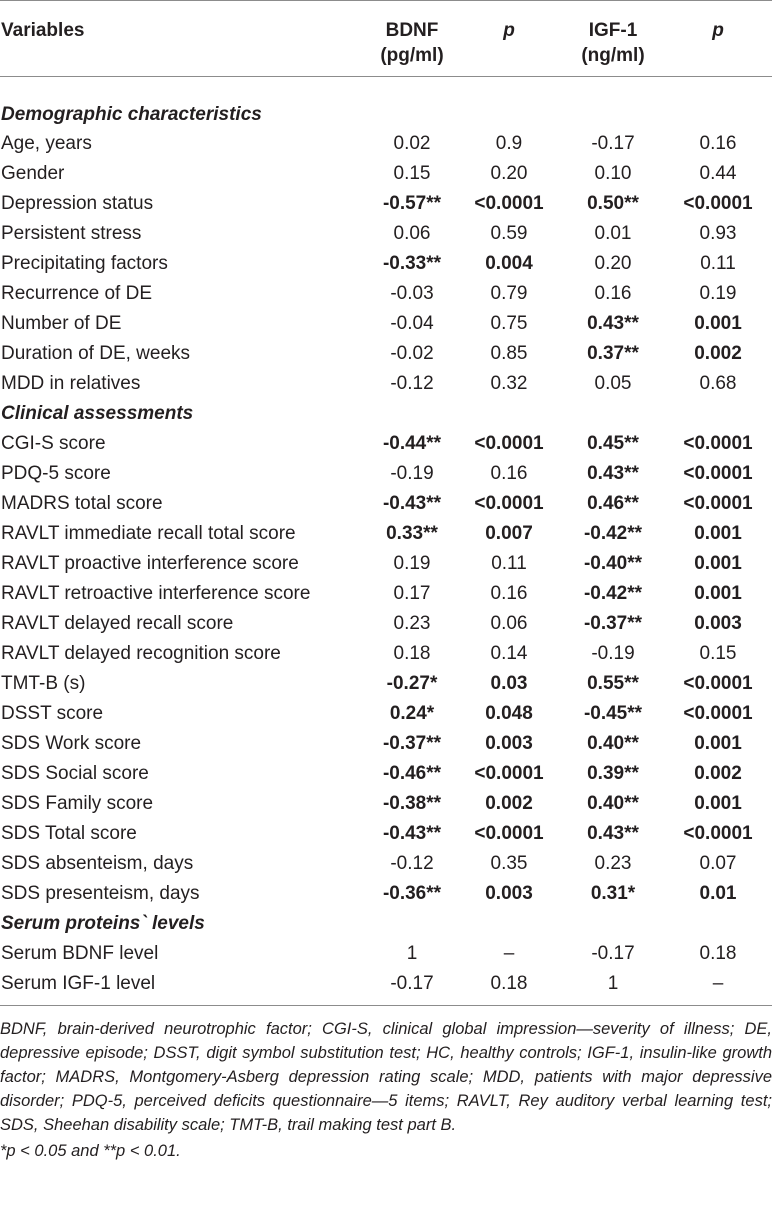 The height and width of the screenshot is (1211, 772). What do you see at coordinates (718, 863) in the screenshot?
I see `igf1-p-value: 0.07` at bounding box center [718, 863].